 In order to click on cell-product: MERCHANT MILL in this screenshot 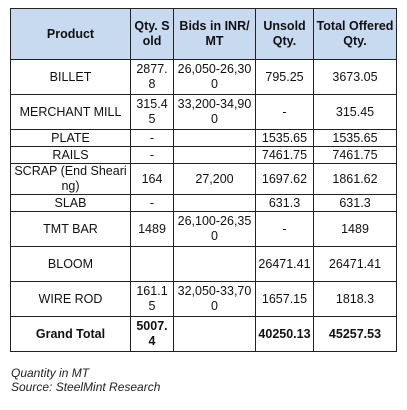, I will do `click(70, 112)`.